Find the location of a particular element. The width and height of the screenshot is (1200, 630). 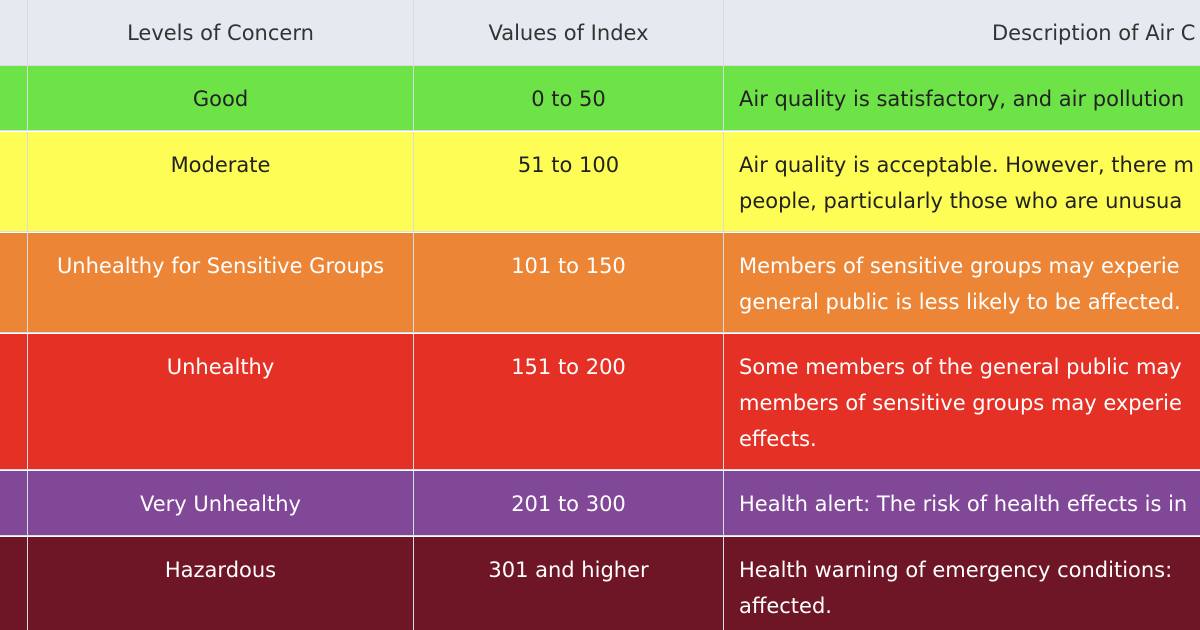

level-cell: Unhealthy is located at coordinates (221, 402).